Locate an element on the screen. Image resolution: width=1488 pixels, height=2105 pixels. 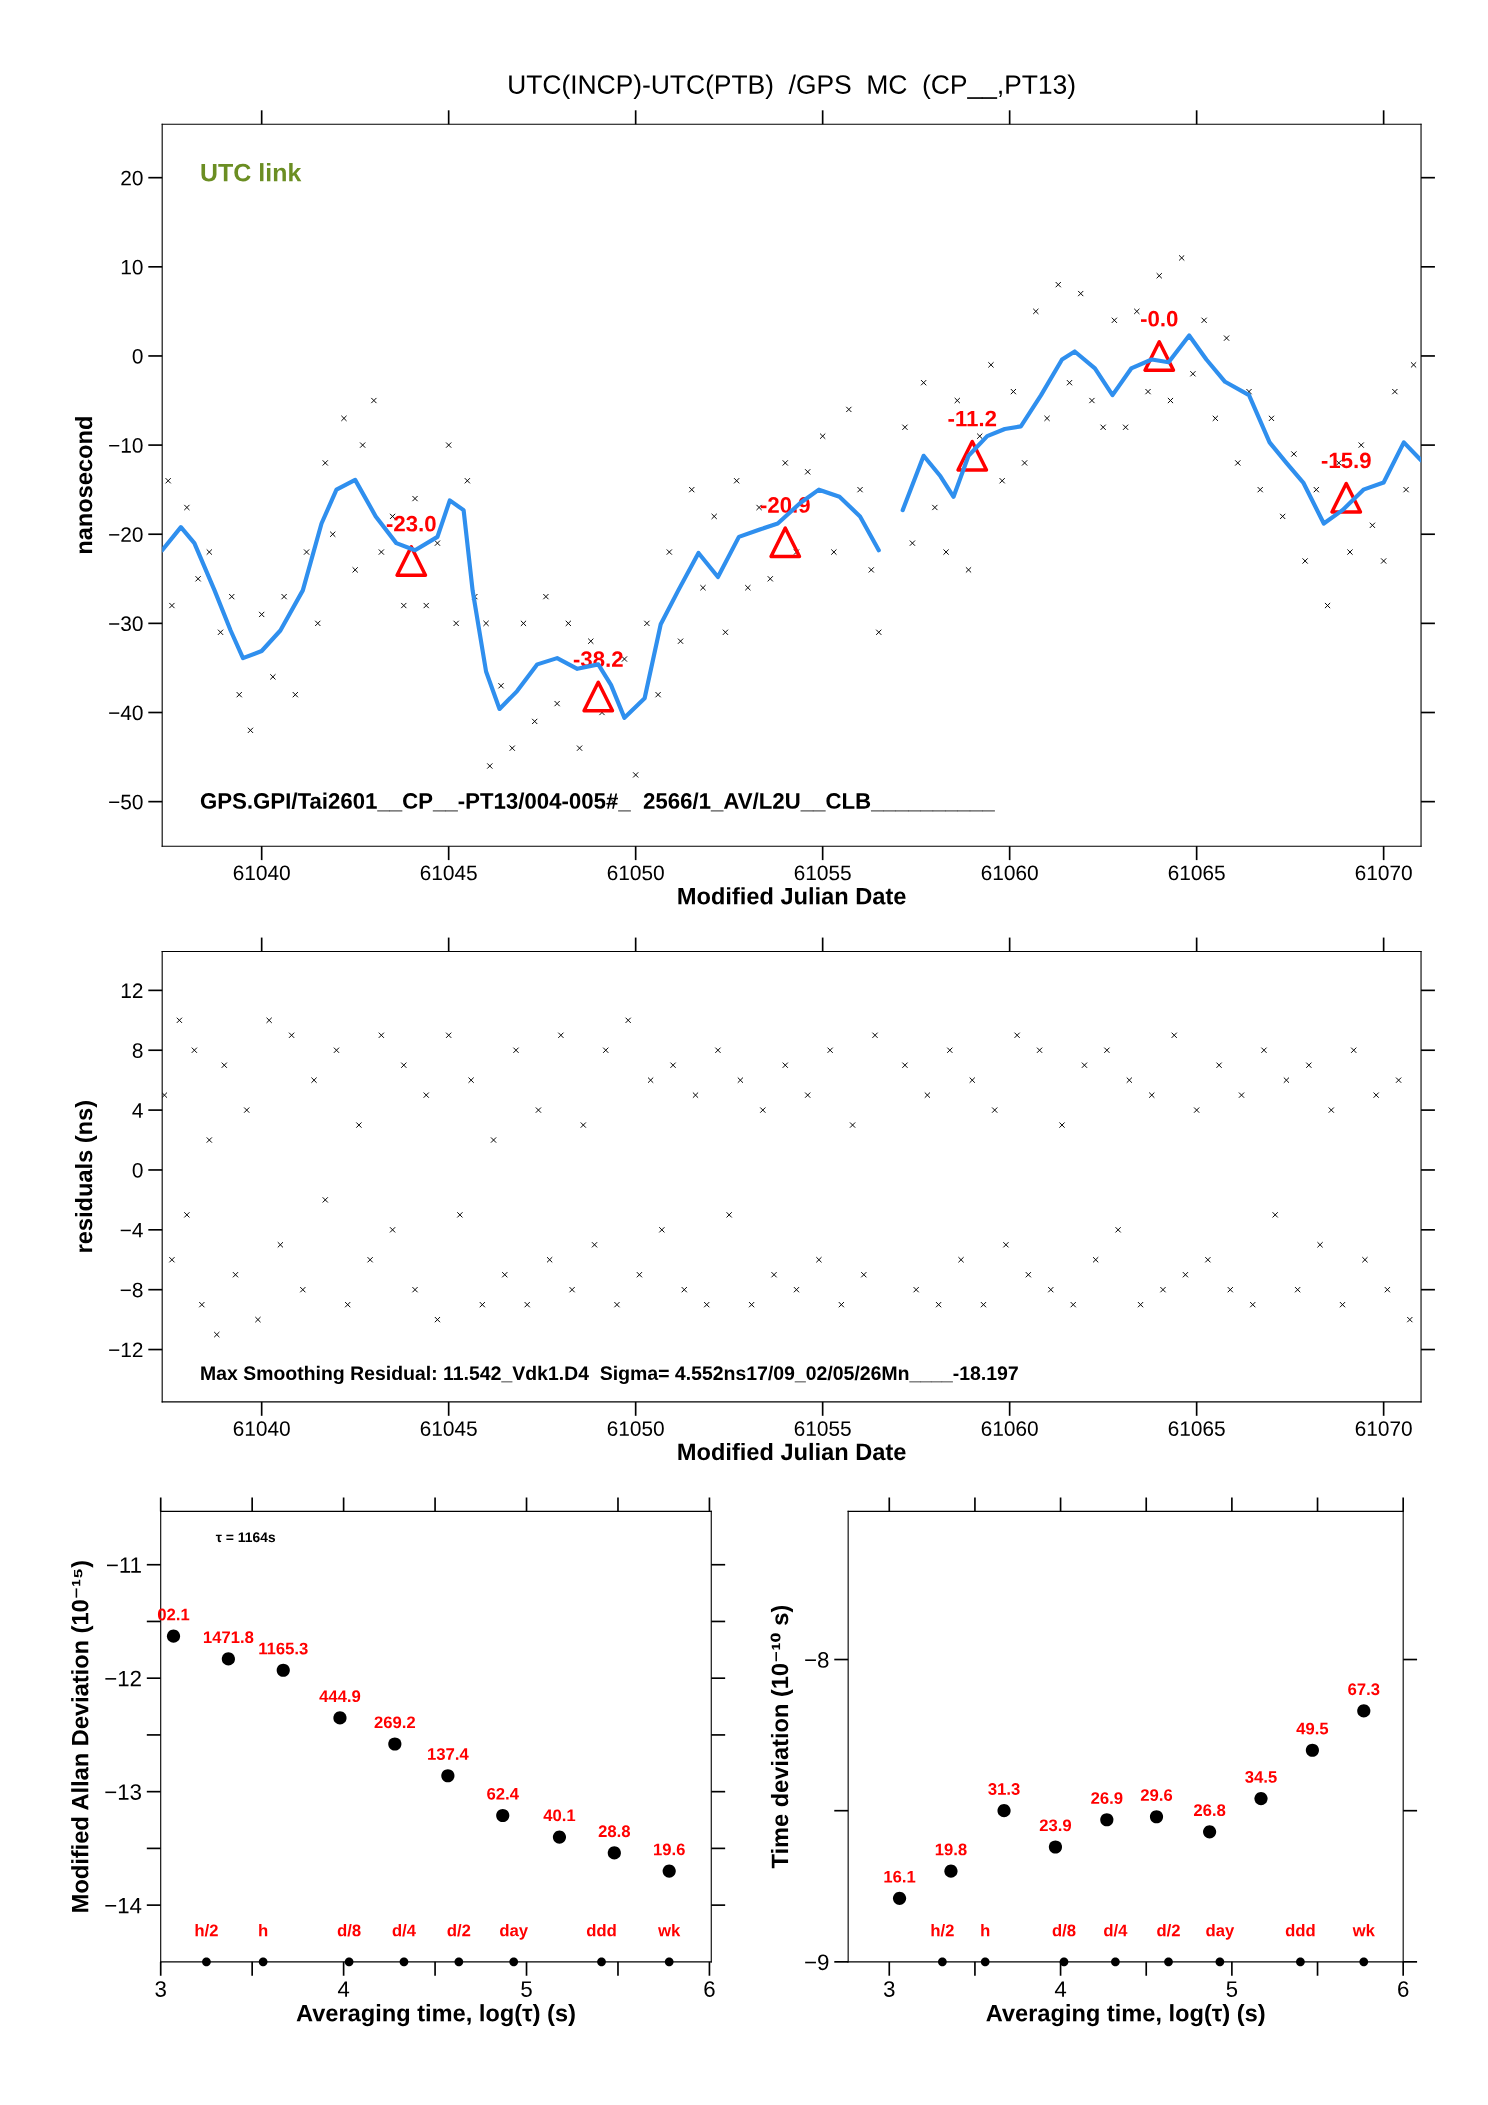
annotation: 67.3 is located at coordinates (1364, 1689).